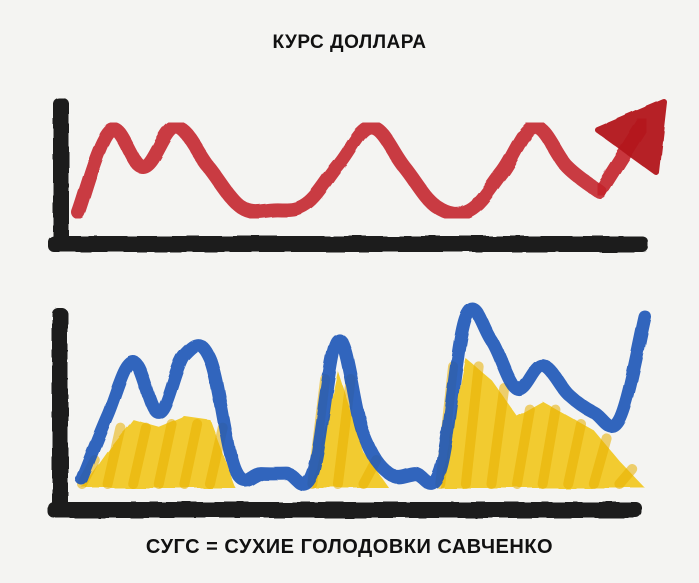 This screenshot has height=583, width=699. What do you see at coordinates (348, 244) in the screenshot?
I see `top-x-axis` at bounding box center [348, 244].